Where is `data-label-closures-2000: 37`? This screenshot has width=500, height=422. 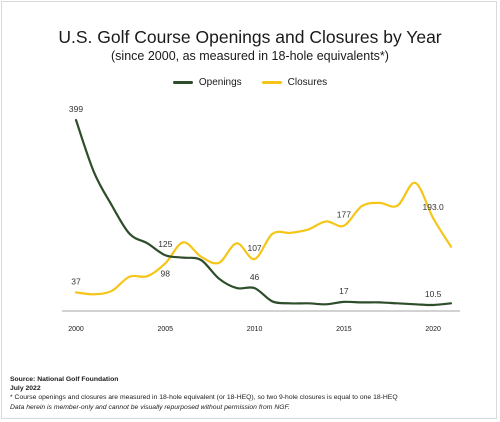 data-label-closures-2000: 37 is located at coordinates (76, 281).